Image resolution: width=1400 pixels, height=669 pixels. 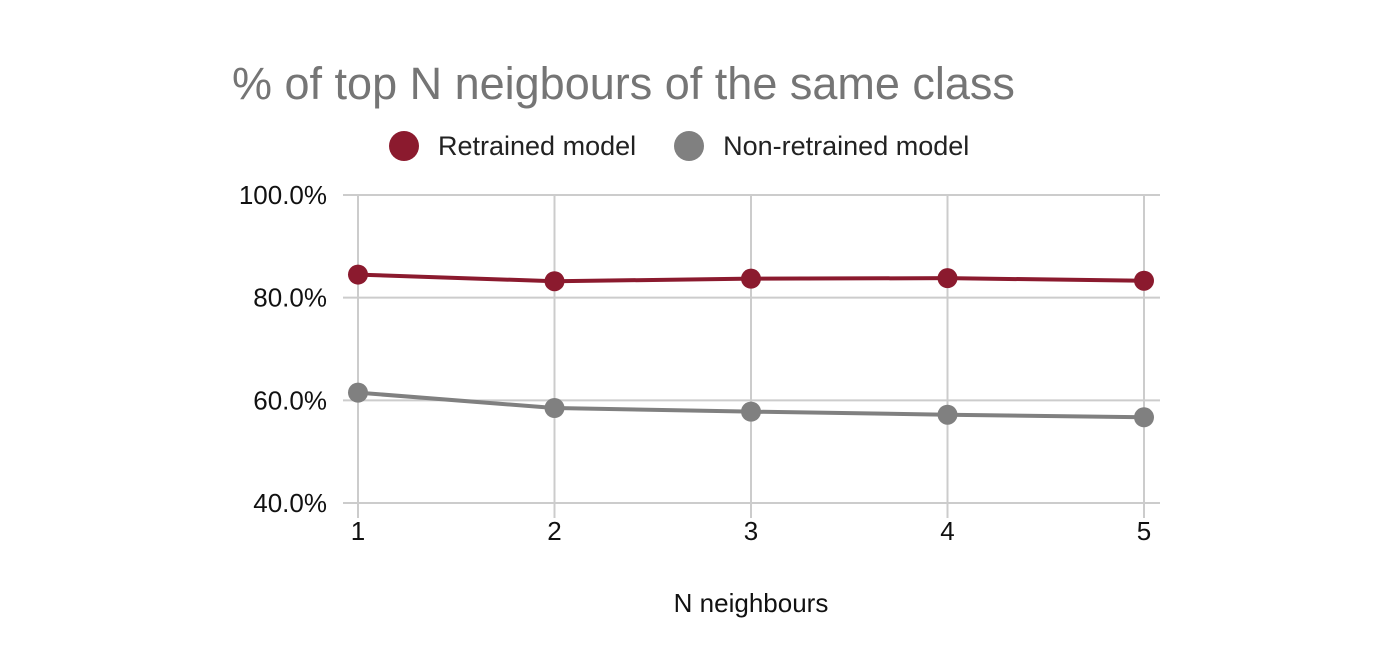 I want to click on y-tick-label: 60.0%, so click(x=290, y=400).